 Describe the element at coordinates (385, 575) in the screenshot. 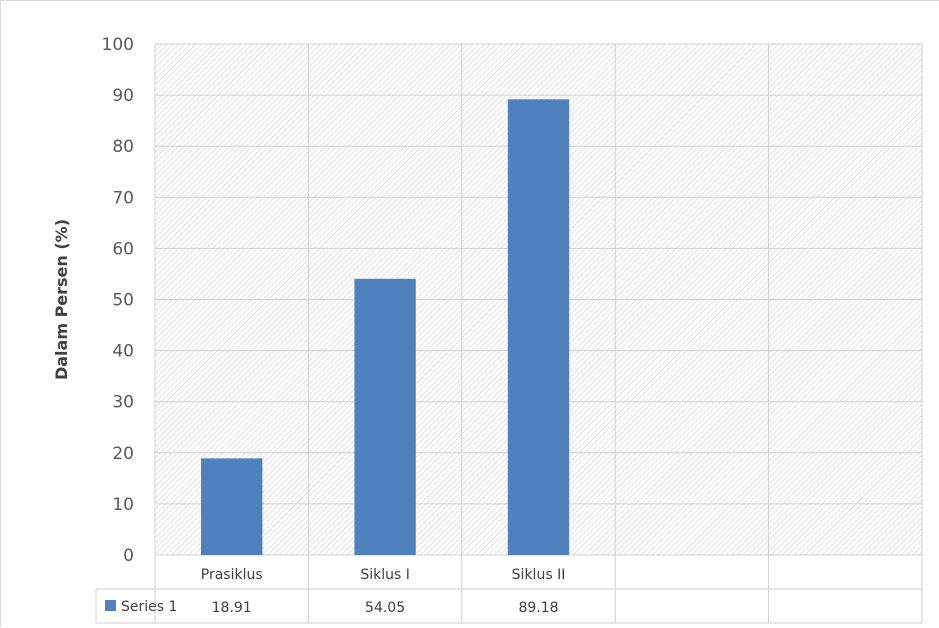

I see `category-label: Siklus I` at that location.